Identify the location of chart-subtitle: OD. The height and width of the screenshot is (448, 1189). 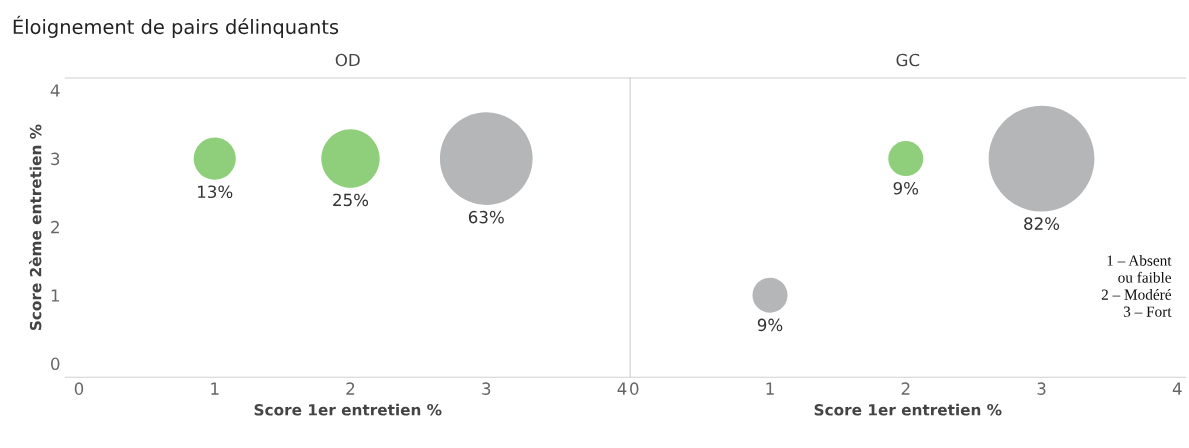
(347, 60).